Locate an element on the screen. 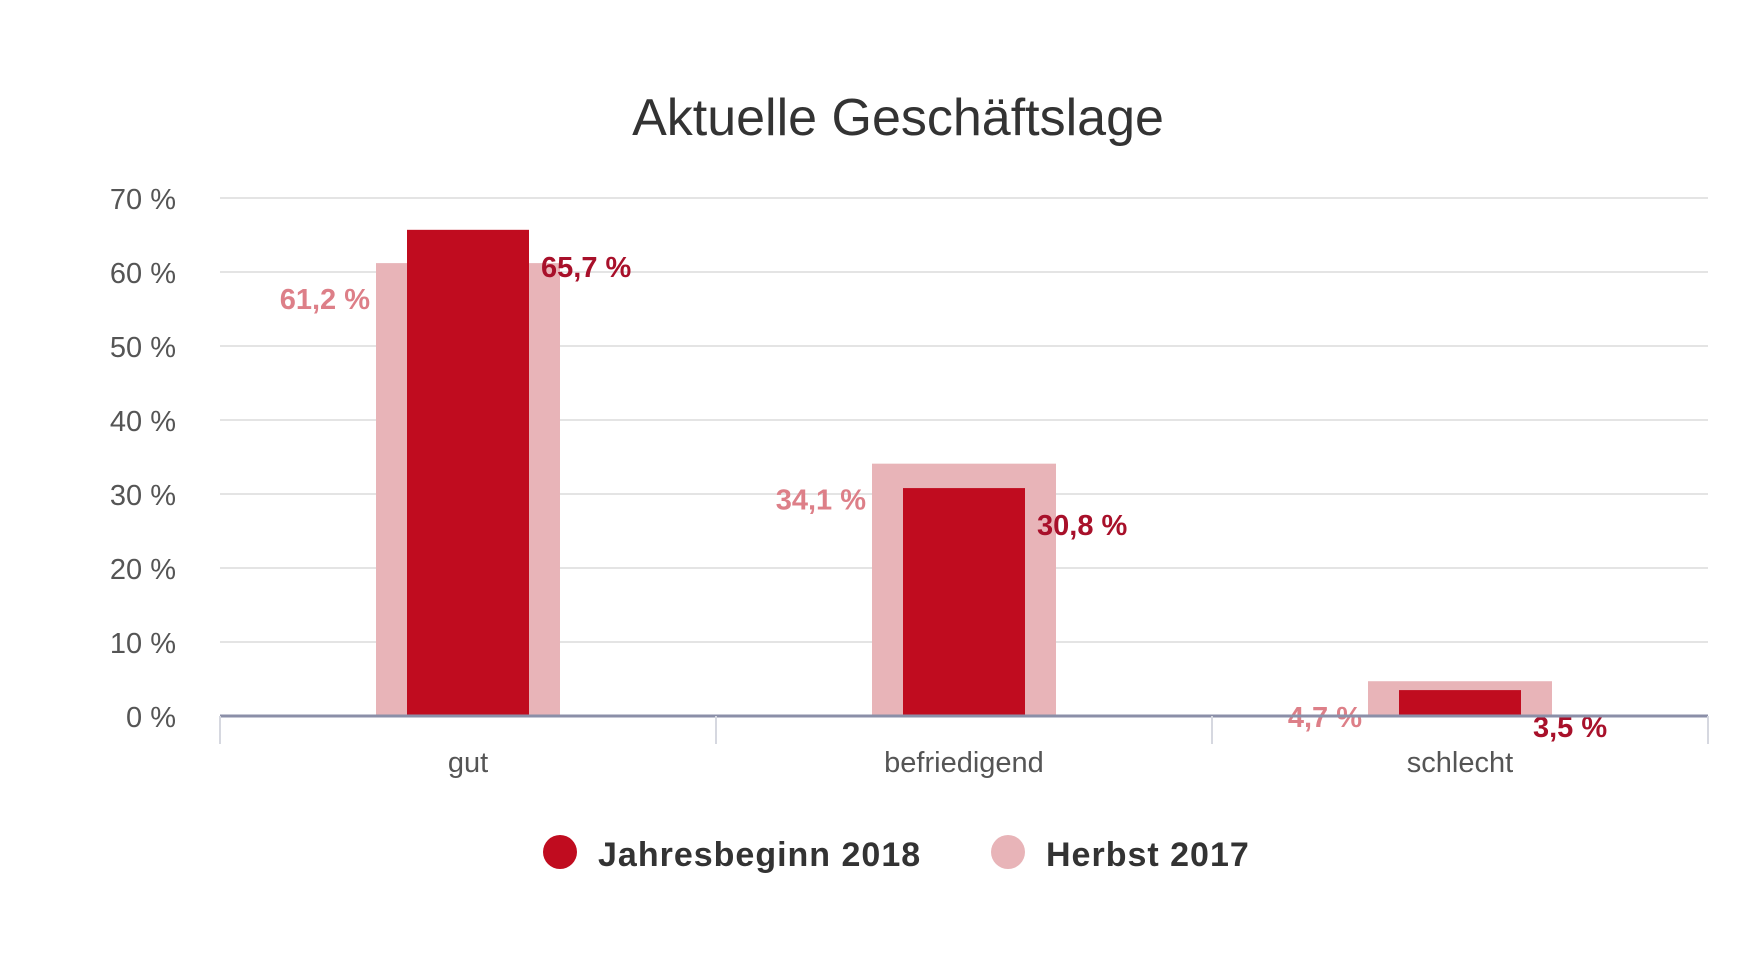 This screenshot has width=1752, height=954. y-tick-label: 0 % is located at coordinates (151, 718).